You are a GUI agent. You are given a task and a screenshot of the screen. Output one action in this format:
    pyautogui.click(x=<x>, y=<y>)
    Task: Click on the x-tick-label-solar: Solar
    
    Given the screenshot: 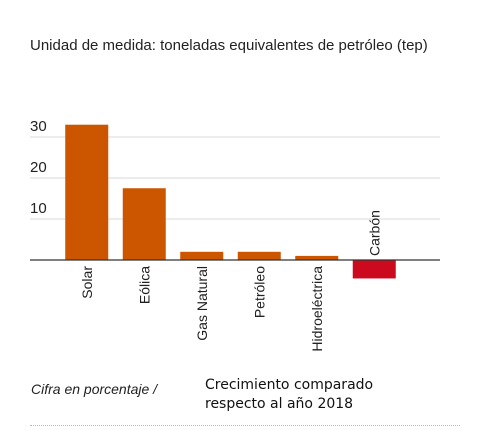 What is the action you would take?
    pyautogui.click(x=87, y=282)
    